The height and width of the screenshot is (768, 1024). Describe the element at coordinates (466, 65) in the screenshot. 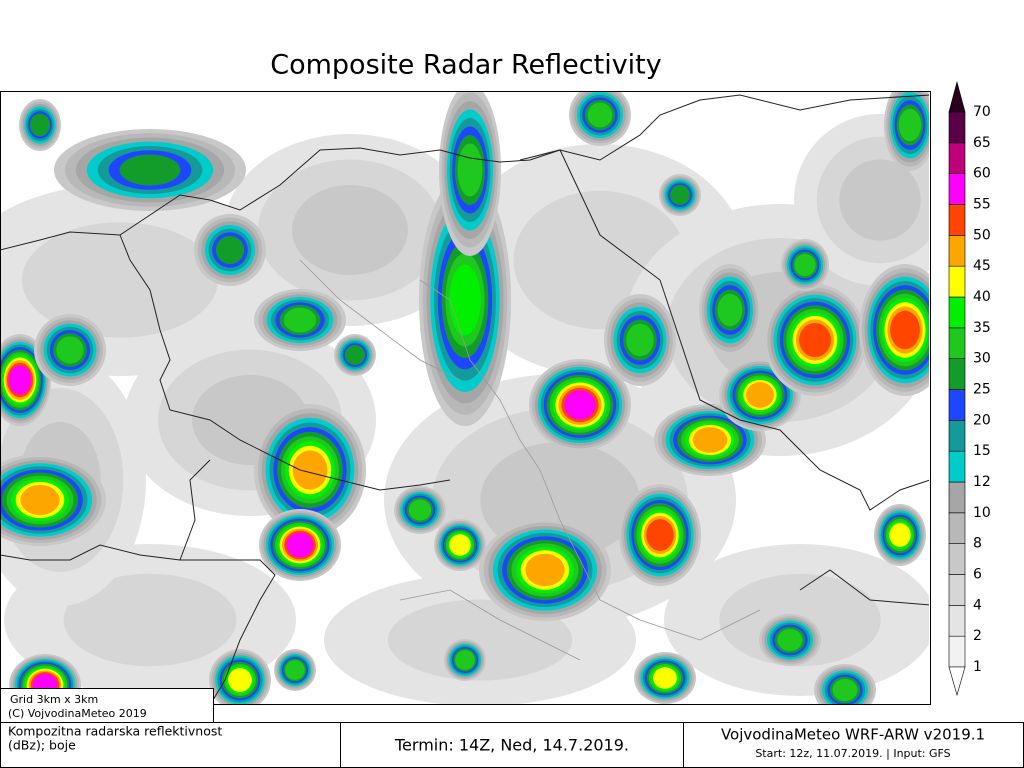

I see `title: Composite Radar Reflectivity` at that location.